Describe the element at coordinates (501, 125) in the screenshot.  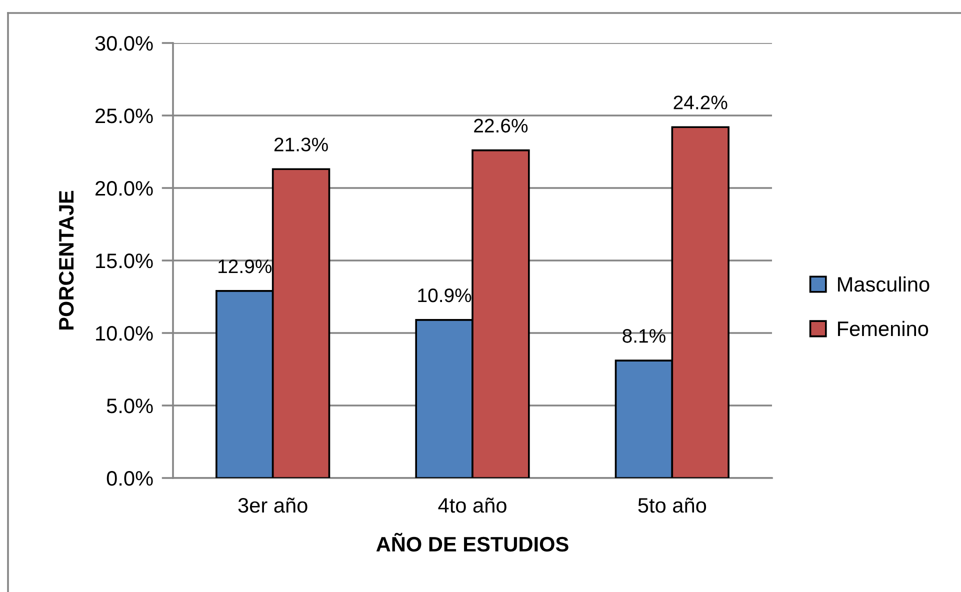
I see `data-label: 22.6%` at that location.